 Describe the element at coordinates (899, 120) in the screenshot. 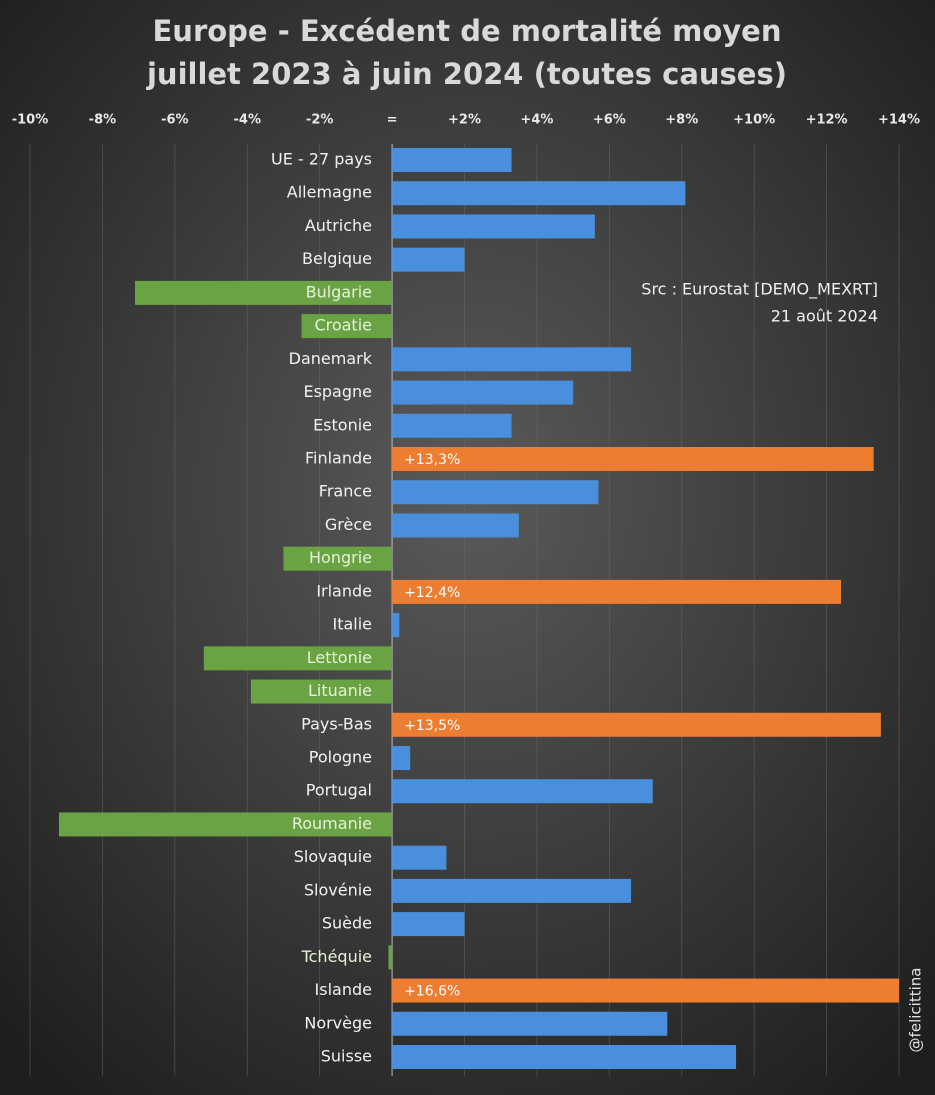

I see `x-tick-label: +14%` at that location.